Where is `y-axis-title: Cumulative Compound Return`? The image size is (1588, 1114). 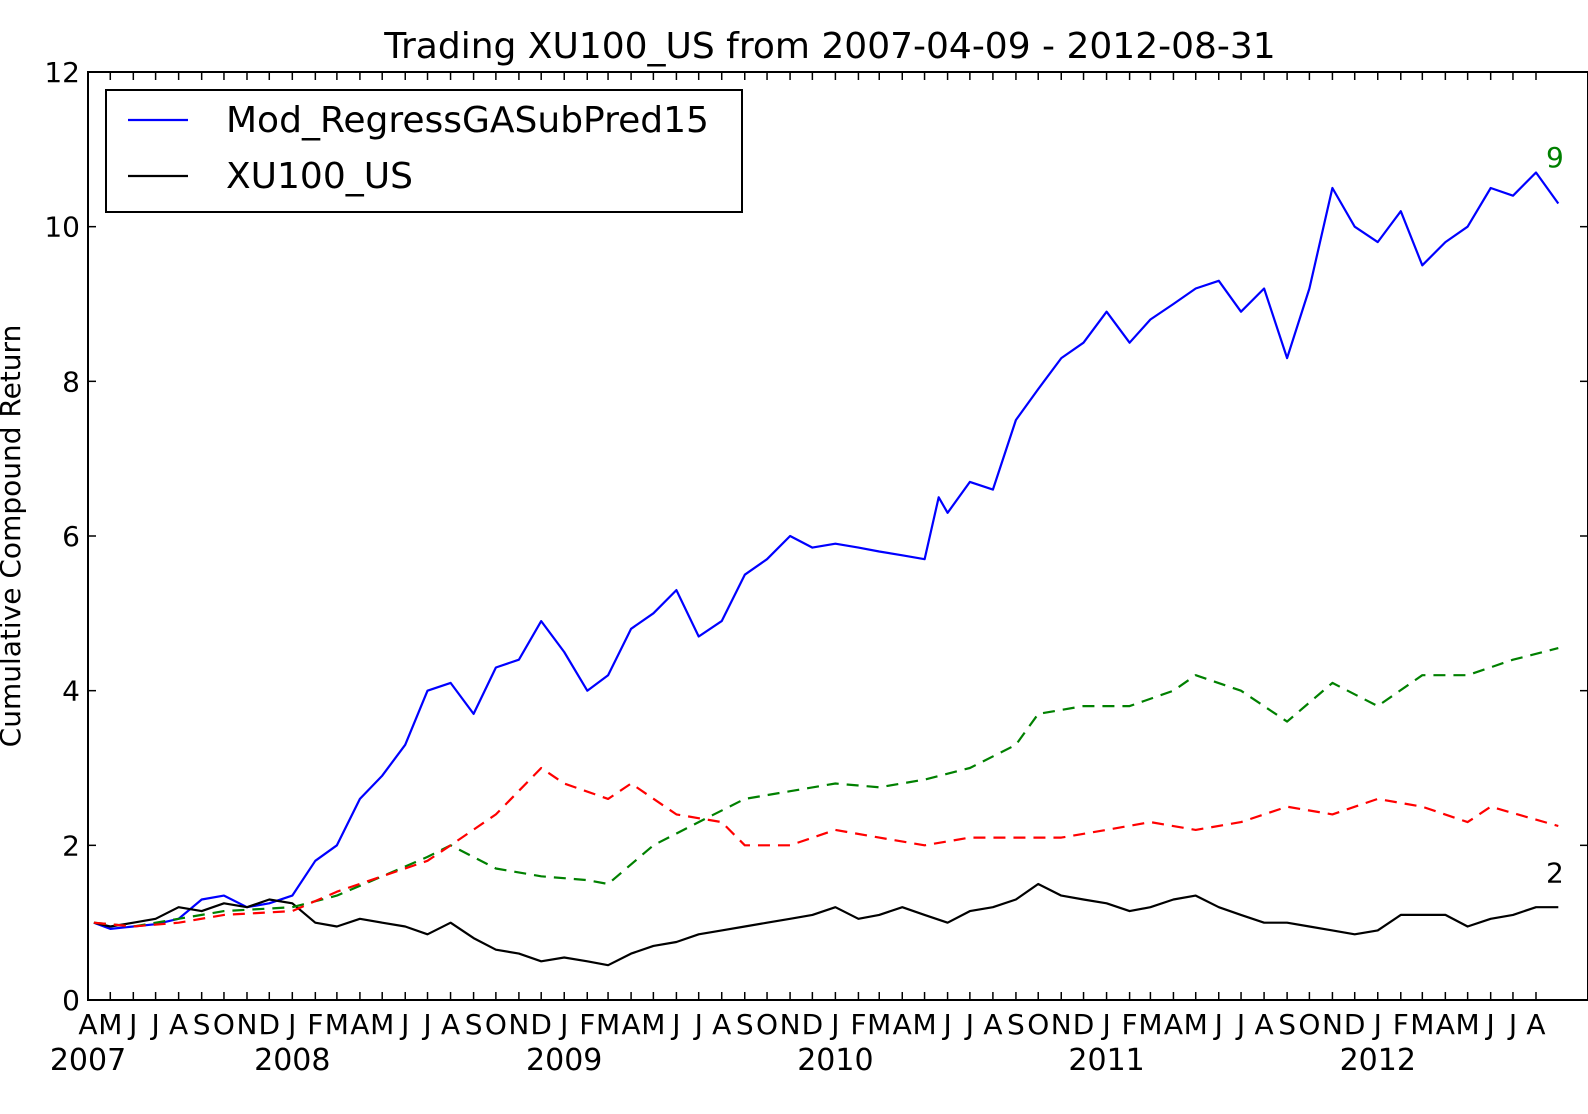
y-axis-title: Cumulative Compound Return is located at coordinates (13, 536).